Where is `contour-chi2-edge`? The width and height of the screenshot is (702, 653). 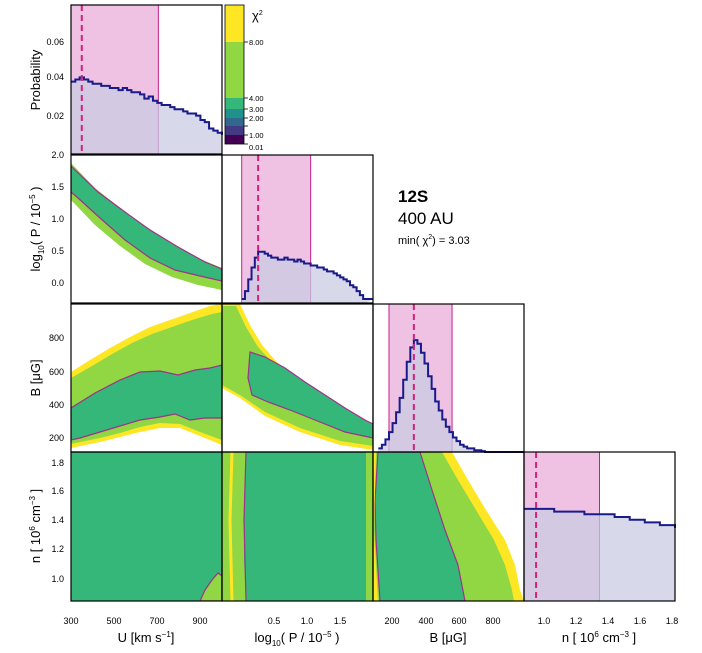 contour-chi2-edge is located at coordinates (234, 526).